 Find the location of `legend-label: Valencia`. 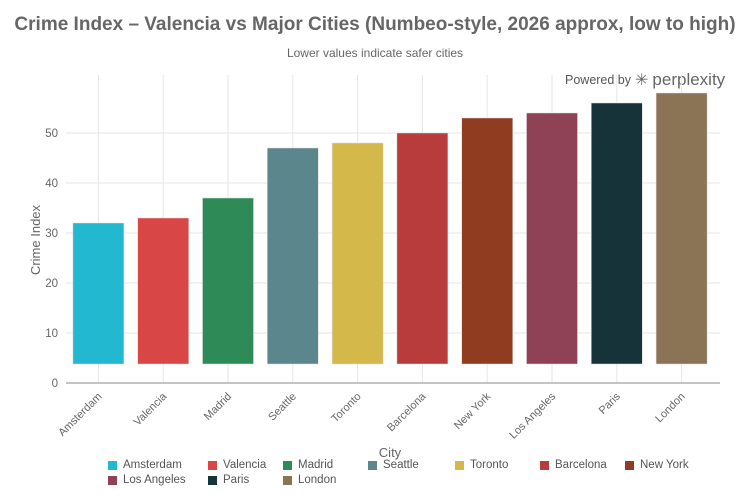

legend-label: Valencia is located at coordinates (245, 465).